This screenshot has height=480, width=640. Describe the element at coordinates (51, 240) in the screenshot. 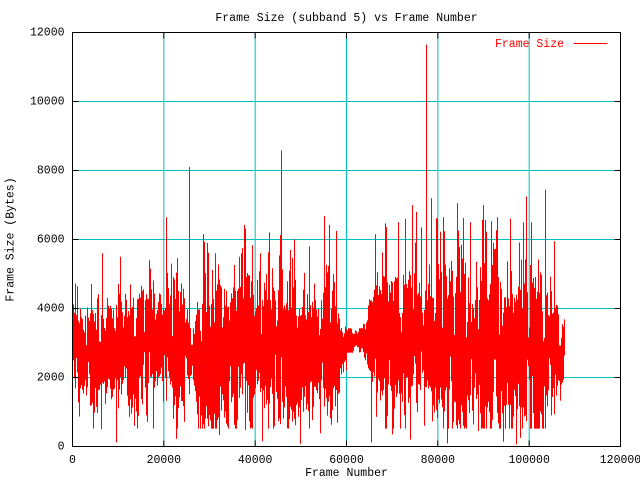

I see `svg-text: 6000` at that location.